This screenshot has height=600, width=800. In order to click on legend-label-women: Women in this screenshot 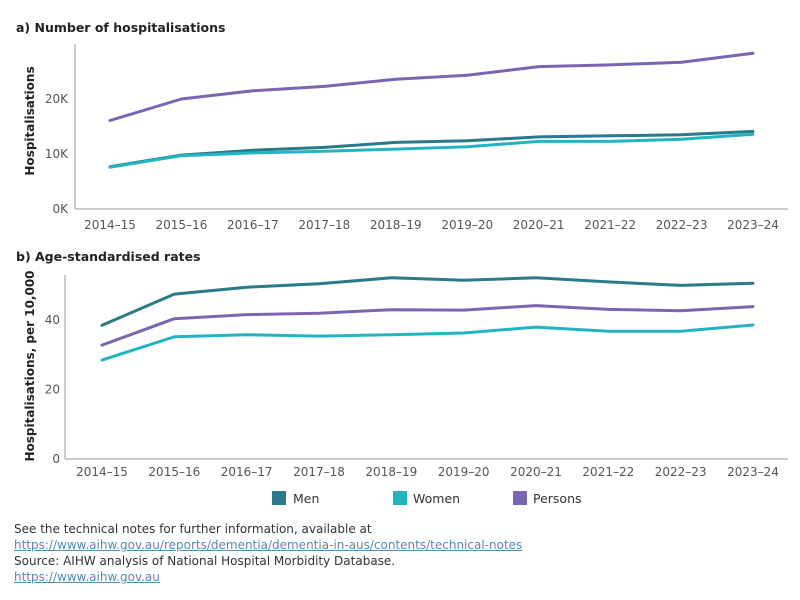, I will do `click(436, 498)`.